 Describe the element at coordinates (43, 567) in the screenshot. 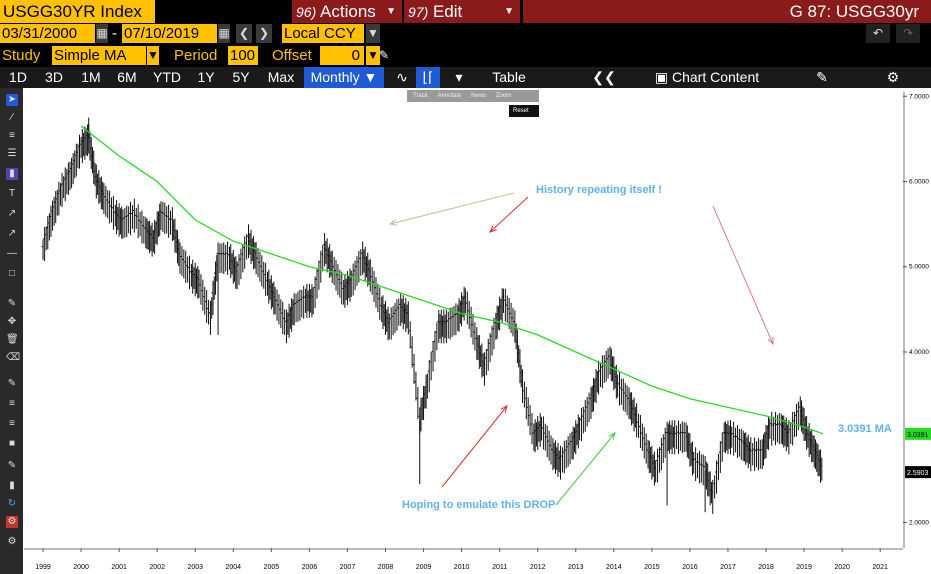

I see `x-tick-label: 1999` at that location.